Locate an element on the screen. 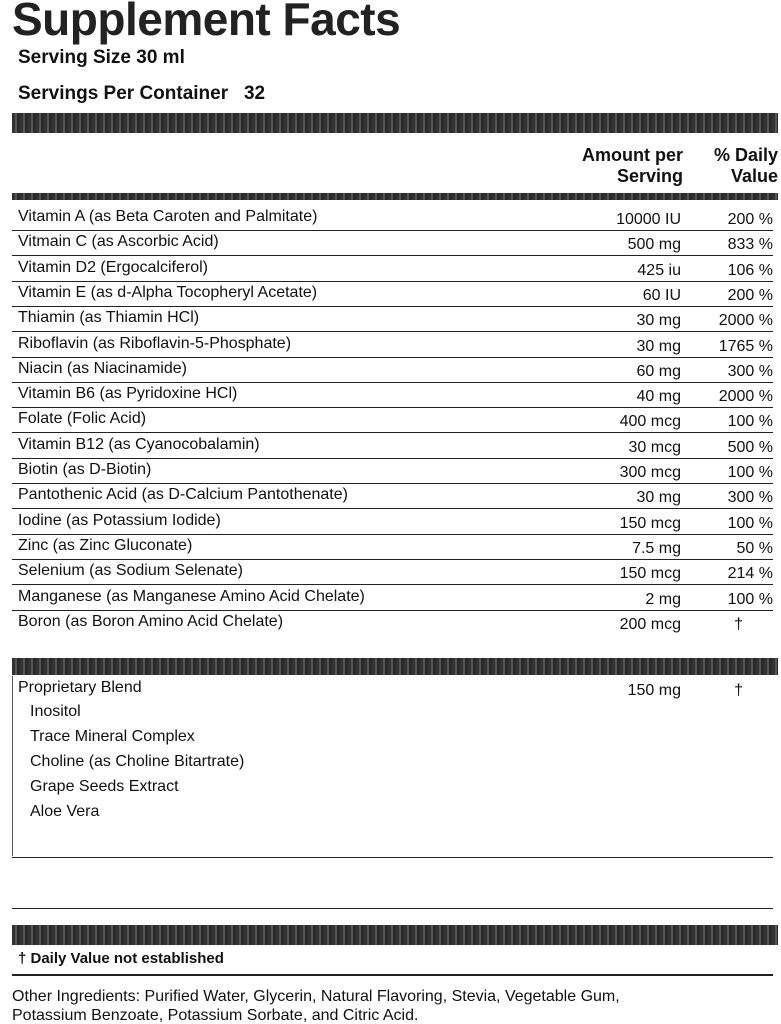 The height and width of the screenshot is (1024, 781). title: Supplement Facts is located at coordinates (206, 22).